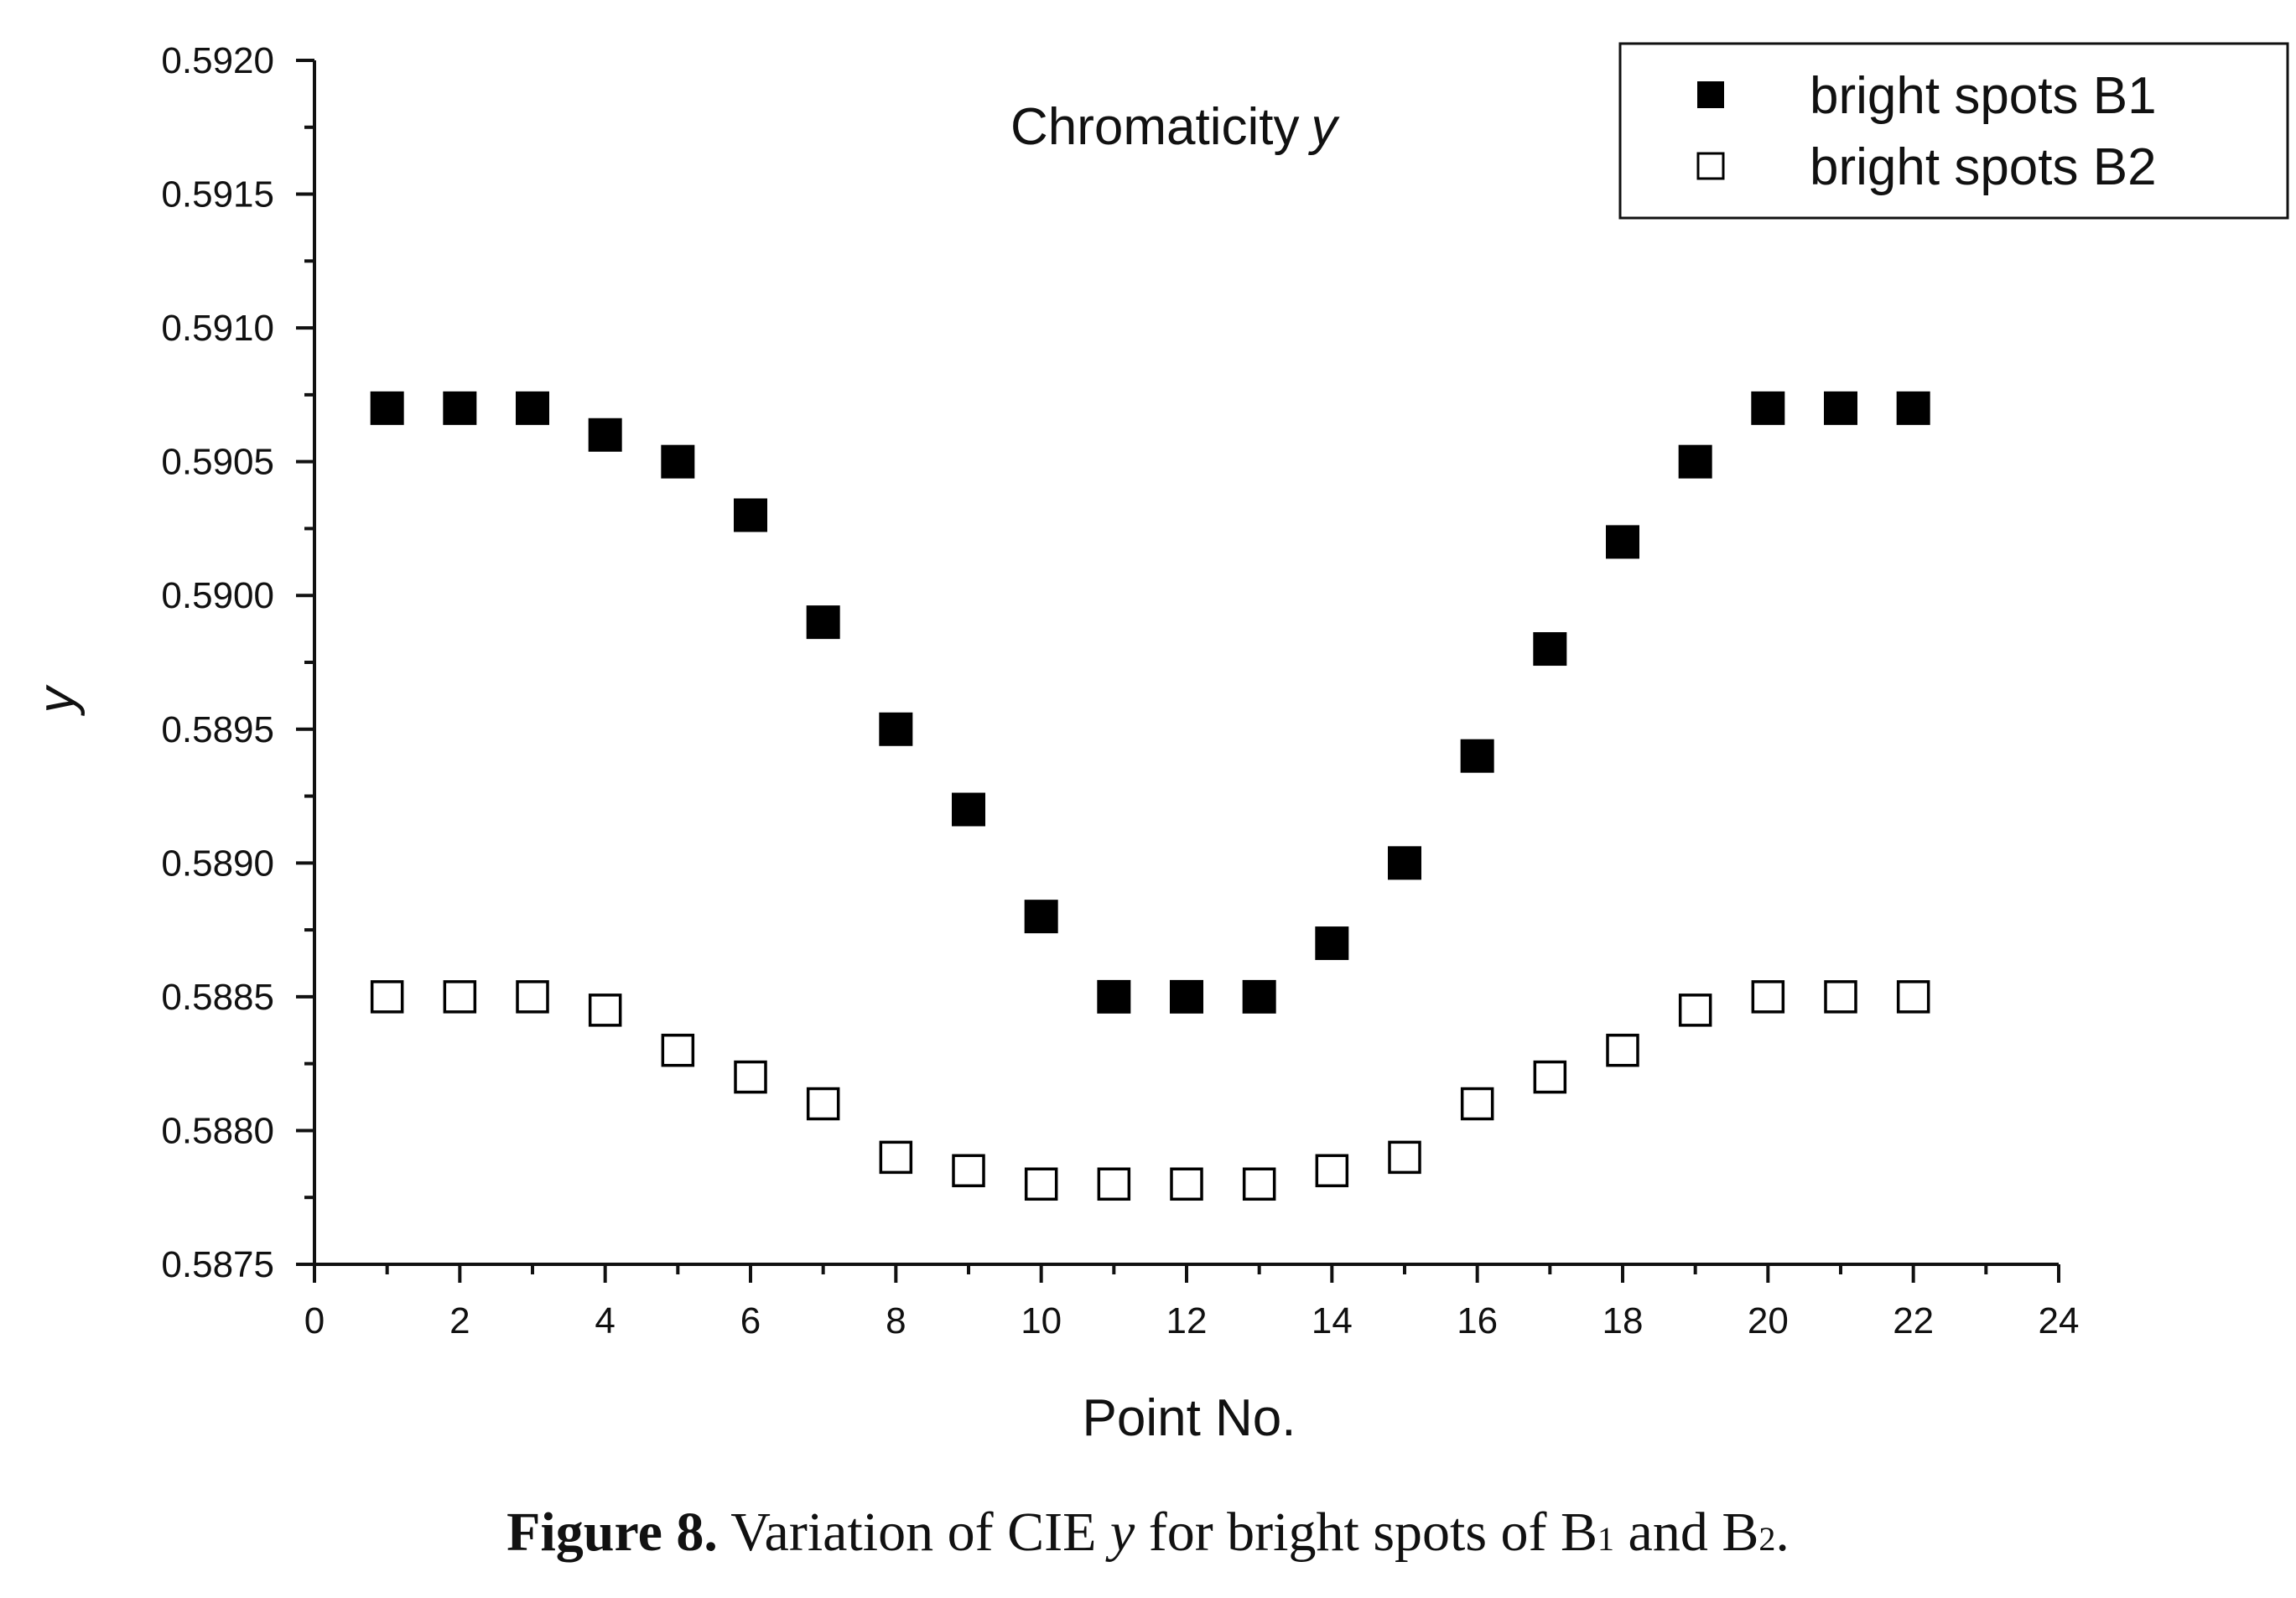 This screenshot has height=1598, width=2296. Describe the element at coordinates (605, 1320) in the screenshot. I see `x-tick-label: 4` at that location.